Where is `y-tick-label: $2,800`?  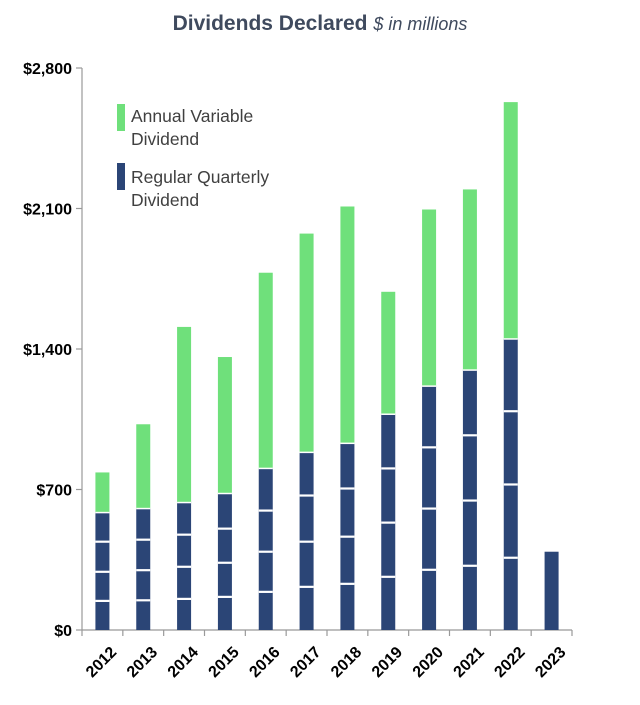 y-tick-label: $2,800 is located at coordinates (47, 69).